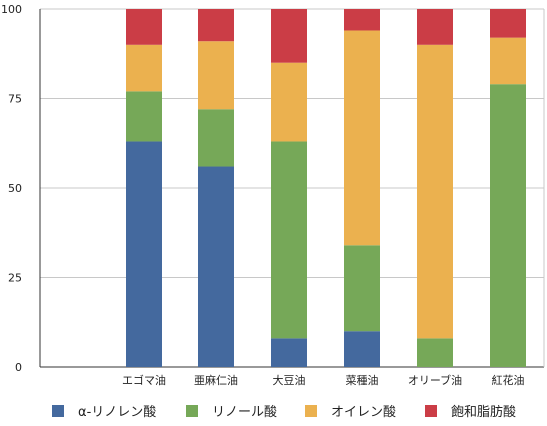  What do you see at coordinates (15, 278) in the screenshot?
I see `y-tick-label: 25` at bounding box center [15, 278].